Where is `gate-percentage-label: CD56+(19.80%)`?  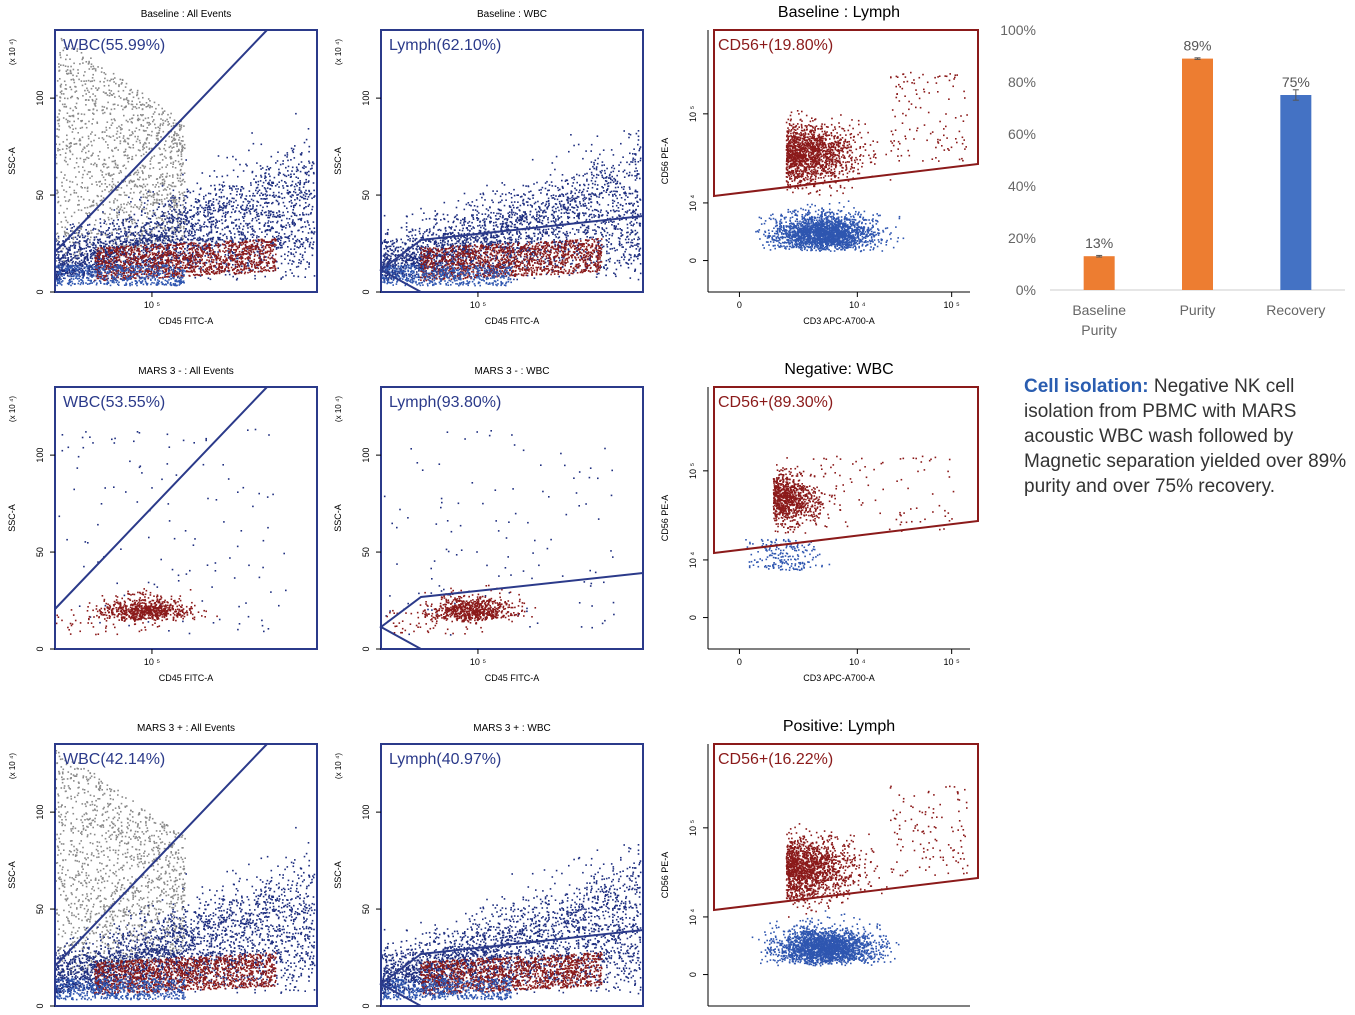 gate-percentage-label: CD56+(19.80%) is located at coordinates (775, 45).